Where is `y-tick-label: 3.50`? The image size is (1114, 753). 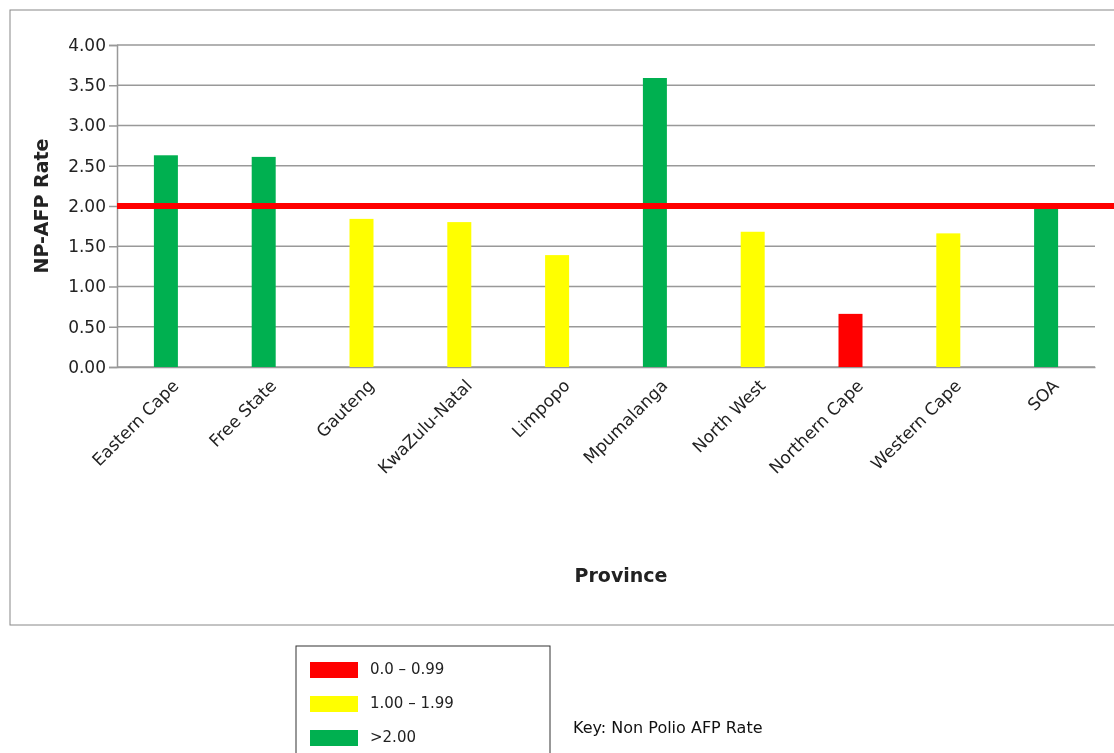
y-tick-label: 3.50 is located at coordinates (87, 85).